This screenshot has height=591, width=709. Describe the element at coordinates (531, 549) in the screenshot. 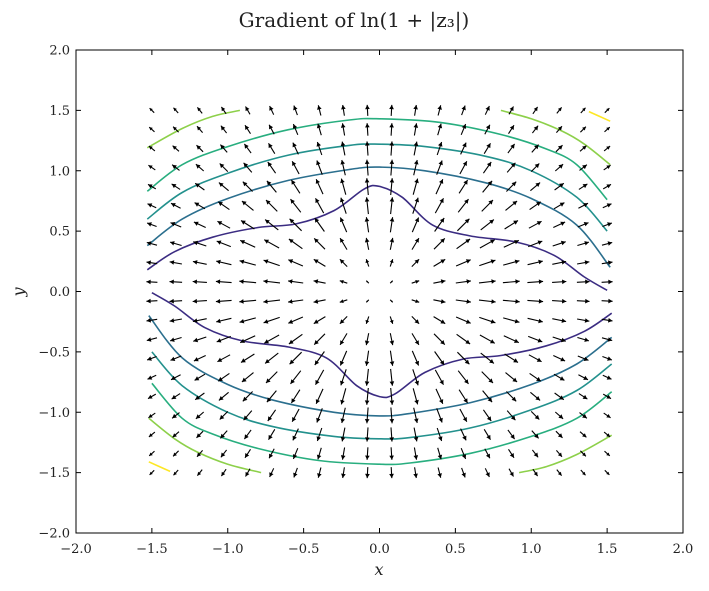

I see `x-tick-label: 1.0` at that location.